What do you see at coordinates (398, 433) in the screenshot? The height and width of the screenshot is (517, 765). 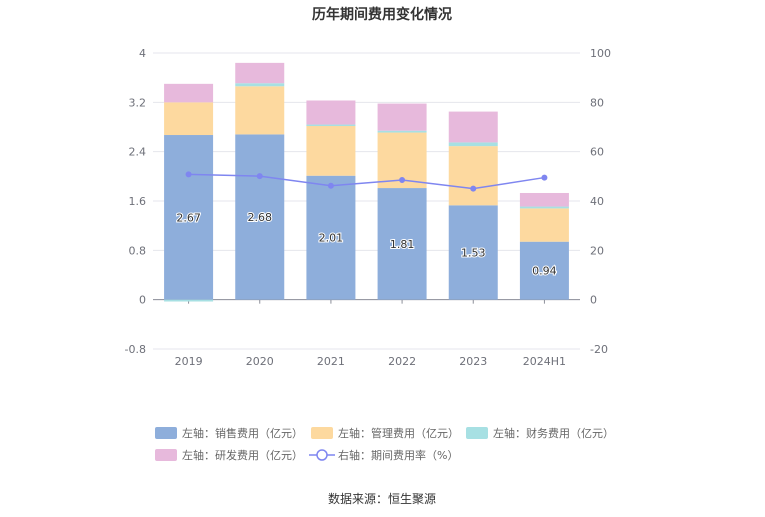 I see `legend-label: 左轴：管理费用（亿元）` at bounding box center [398, 433].